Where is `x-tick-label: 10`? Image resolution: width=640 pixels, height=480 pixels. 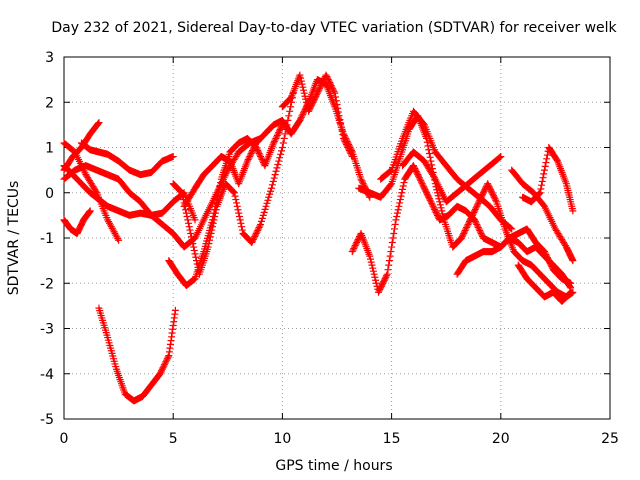 x-tick-label: 10 is located at coordinates (282, 439).